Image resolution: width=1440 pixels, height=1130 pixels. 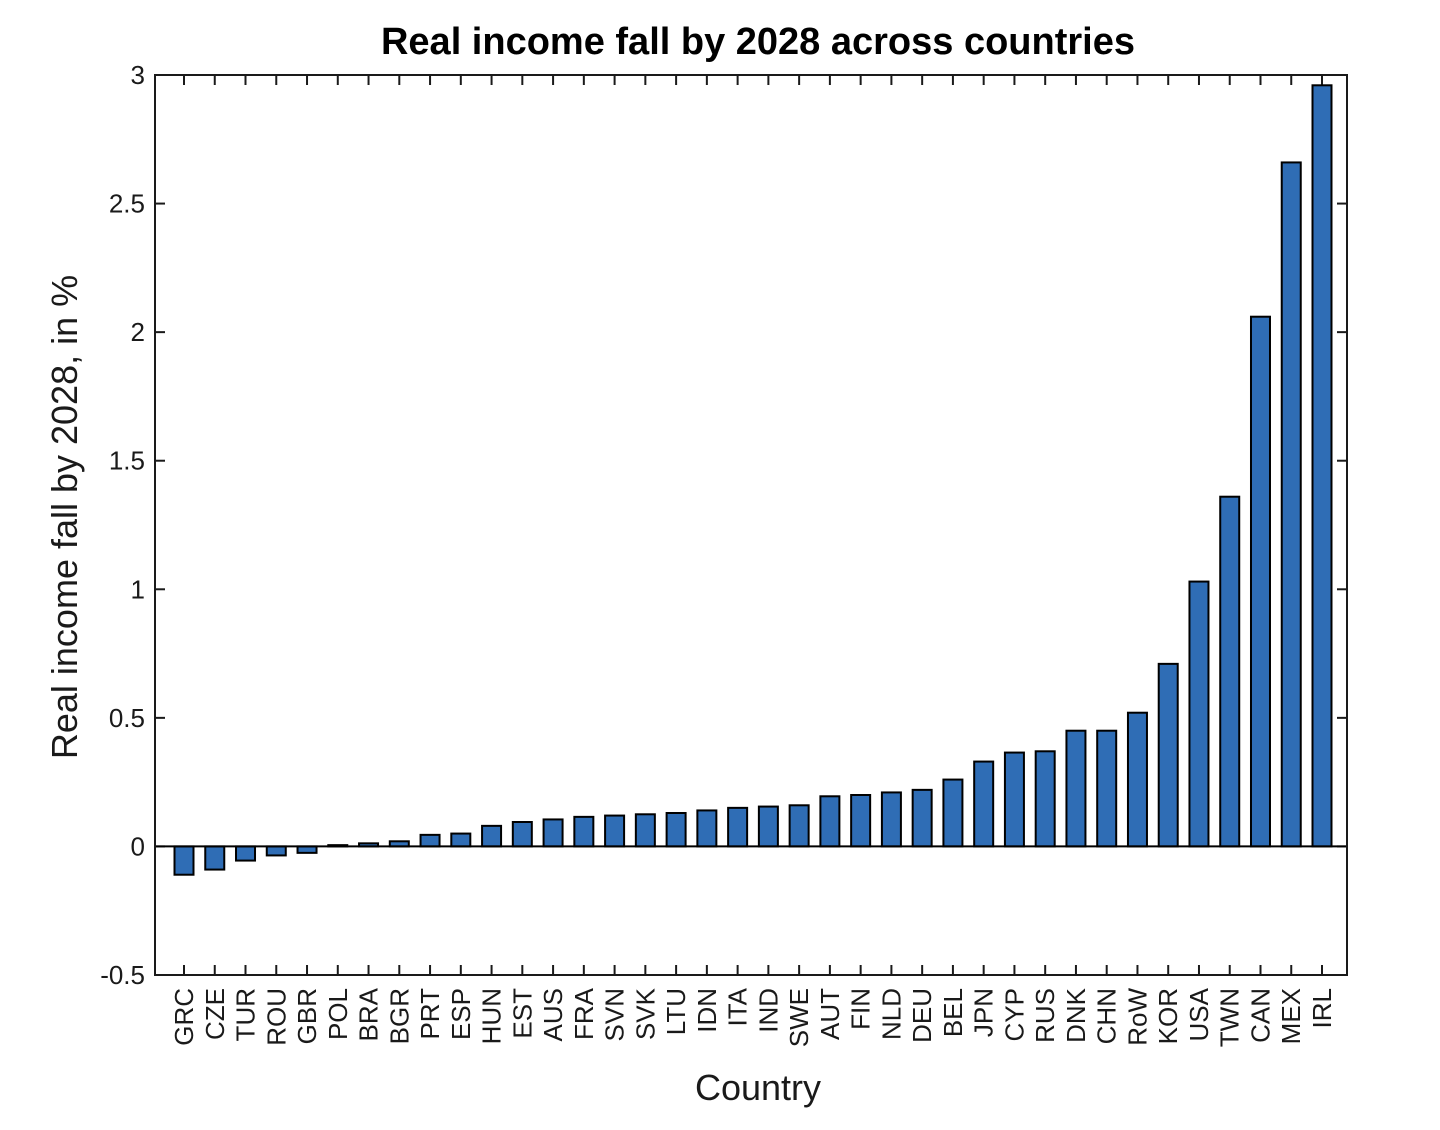 I want to click on bar-grc, so click(x=184, y=860).